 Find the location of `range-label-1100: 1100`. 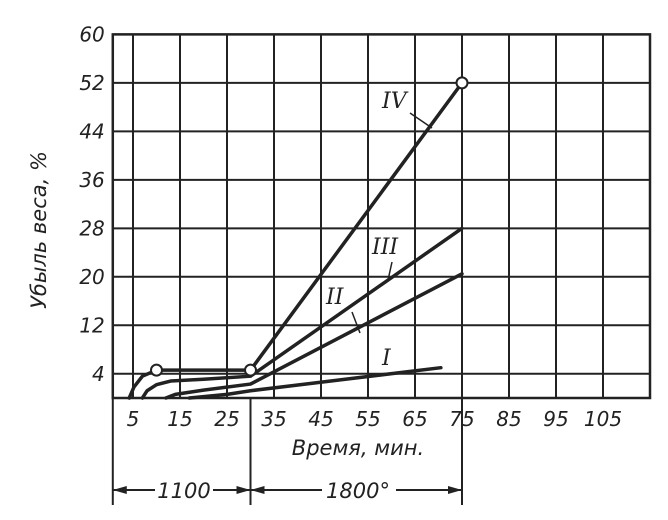

range-label-1100: 1100 is located at coordinates (183, 491).